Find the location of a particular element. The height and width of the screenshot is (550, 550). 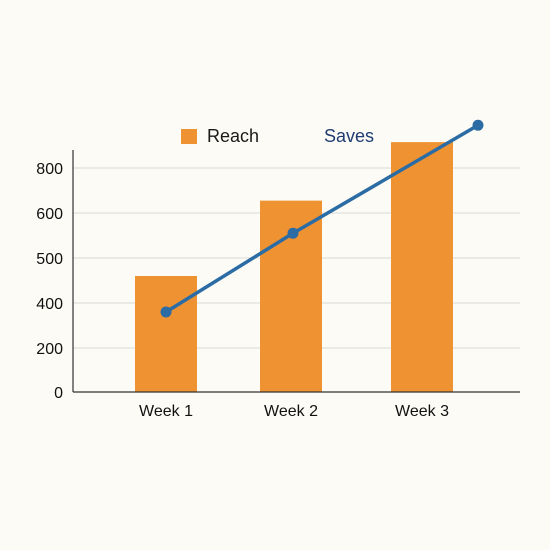

y-tick-label: 600 is located at coordinates (49, 214).